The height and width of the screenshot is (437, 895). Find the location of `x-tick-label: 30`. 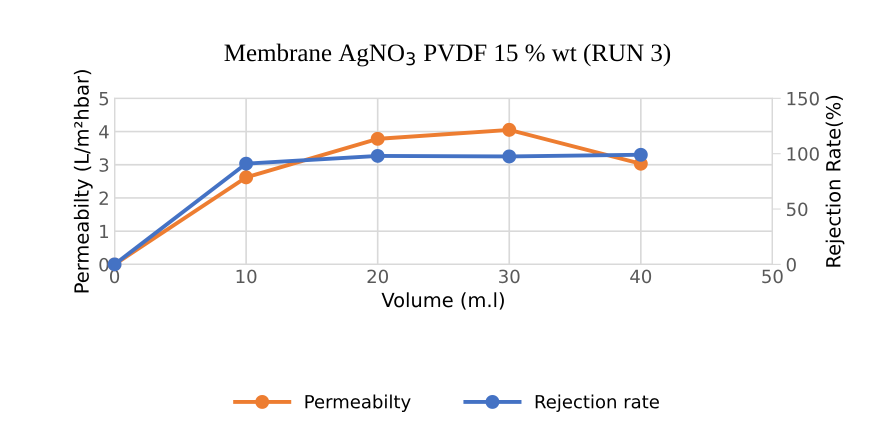

x-tick-label: 30 is located at coordinates (509, 277).